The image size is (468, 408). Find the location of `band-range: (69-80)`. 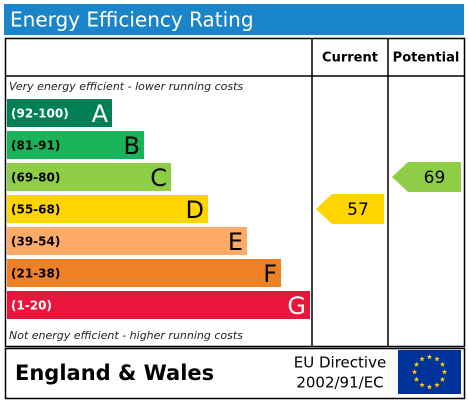

band-range: (69-80) is located at coordinates (35, 178).